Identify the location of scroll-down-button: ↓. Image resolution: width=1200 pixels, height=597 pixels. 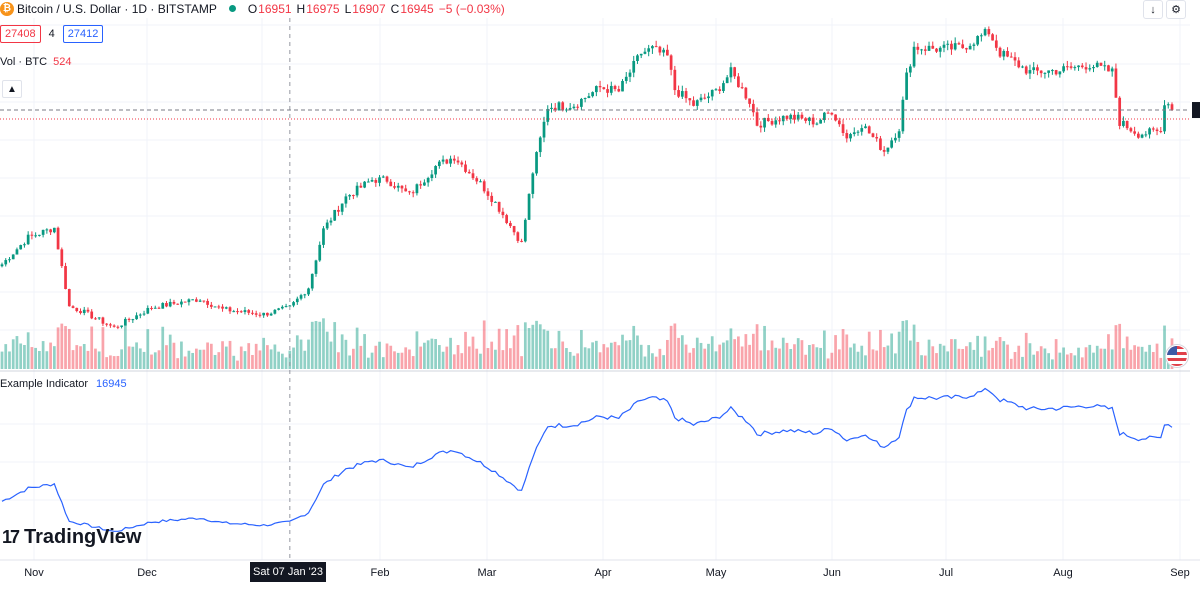
(1153, 9).